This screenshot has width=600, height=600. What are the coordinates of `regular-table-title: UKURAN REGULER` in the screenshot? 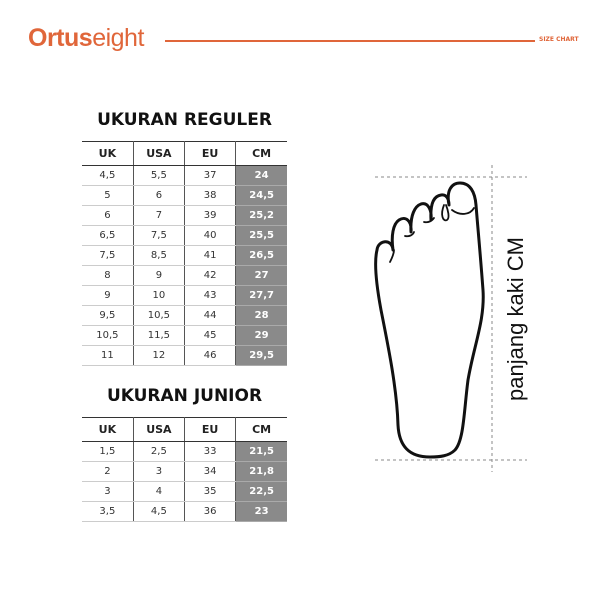 It's located at (184, 120).